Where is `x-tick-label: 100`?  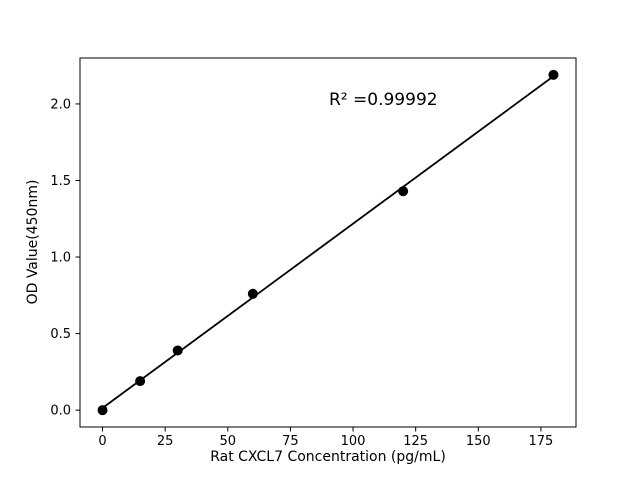
x-tick-label: 100 is located at coordinates (353, 441).